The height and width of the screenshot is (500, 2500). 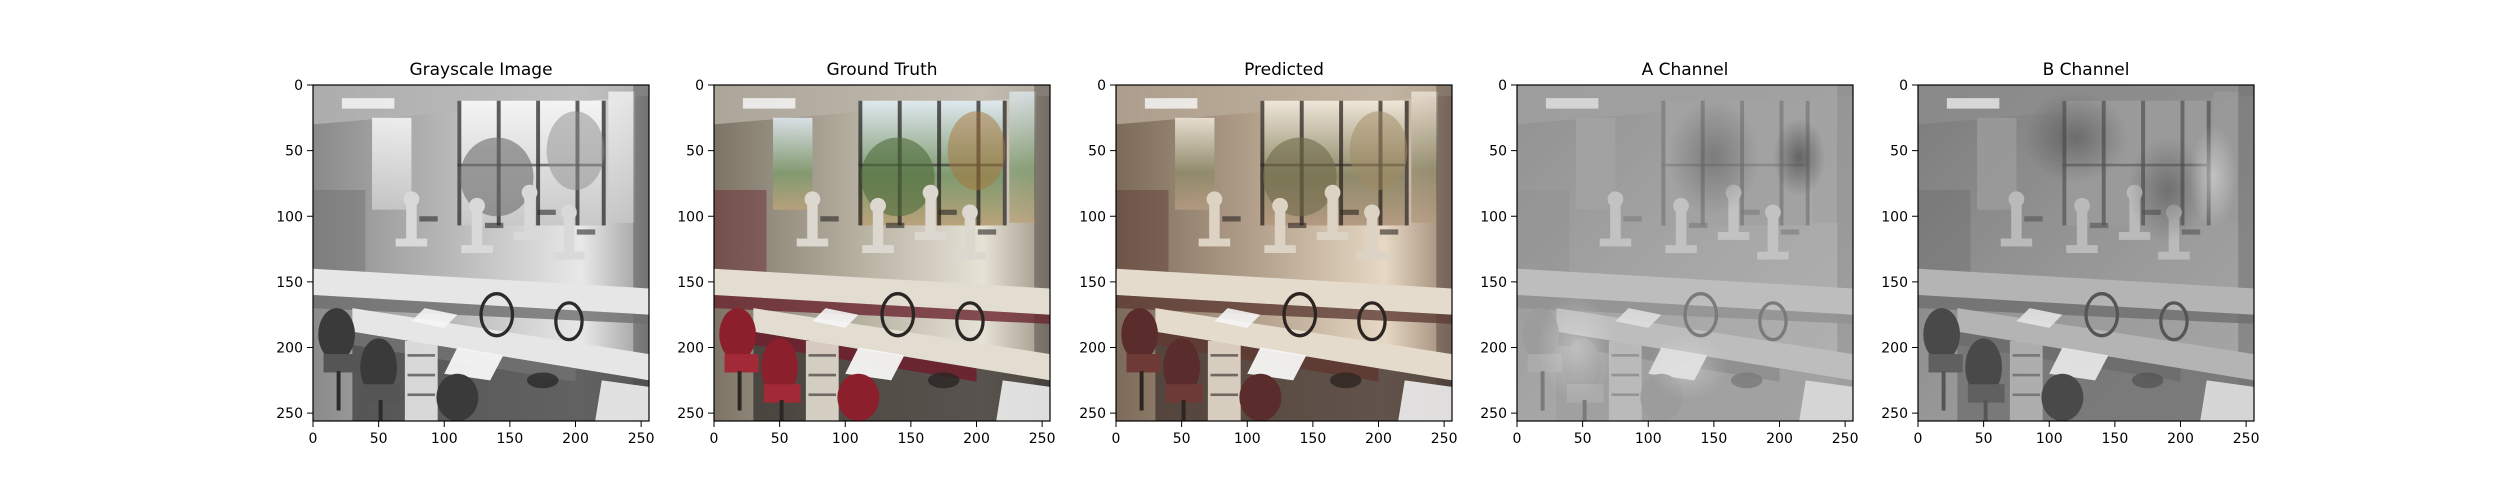 I want to click on panel-image-truth, so click(x=882, y=253).